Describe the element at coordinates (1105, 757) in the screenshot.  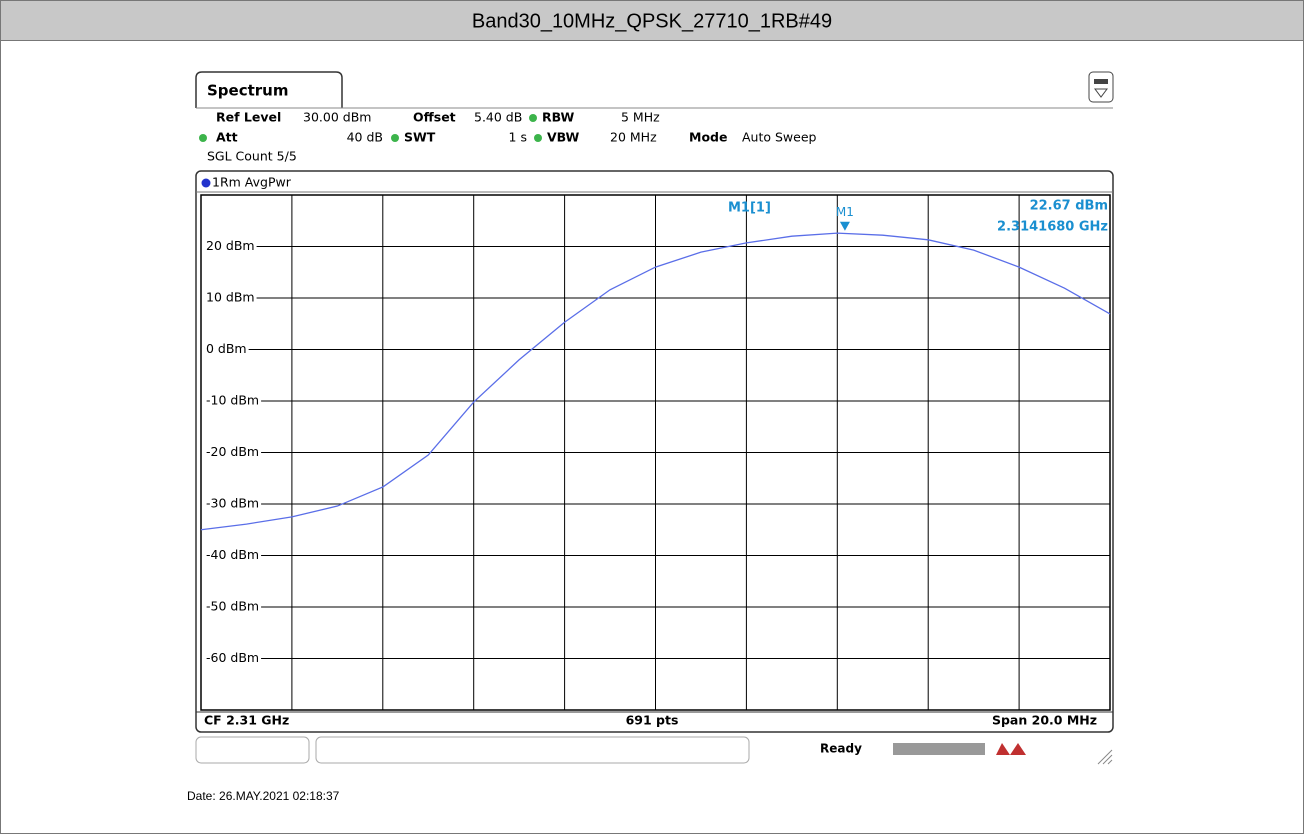
I see `resize-grip` at that location.